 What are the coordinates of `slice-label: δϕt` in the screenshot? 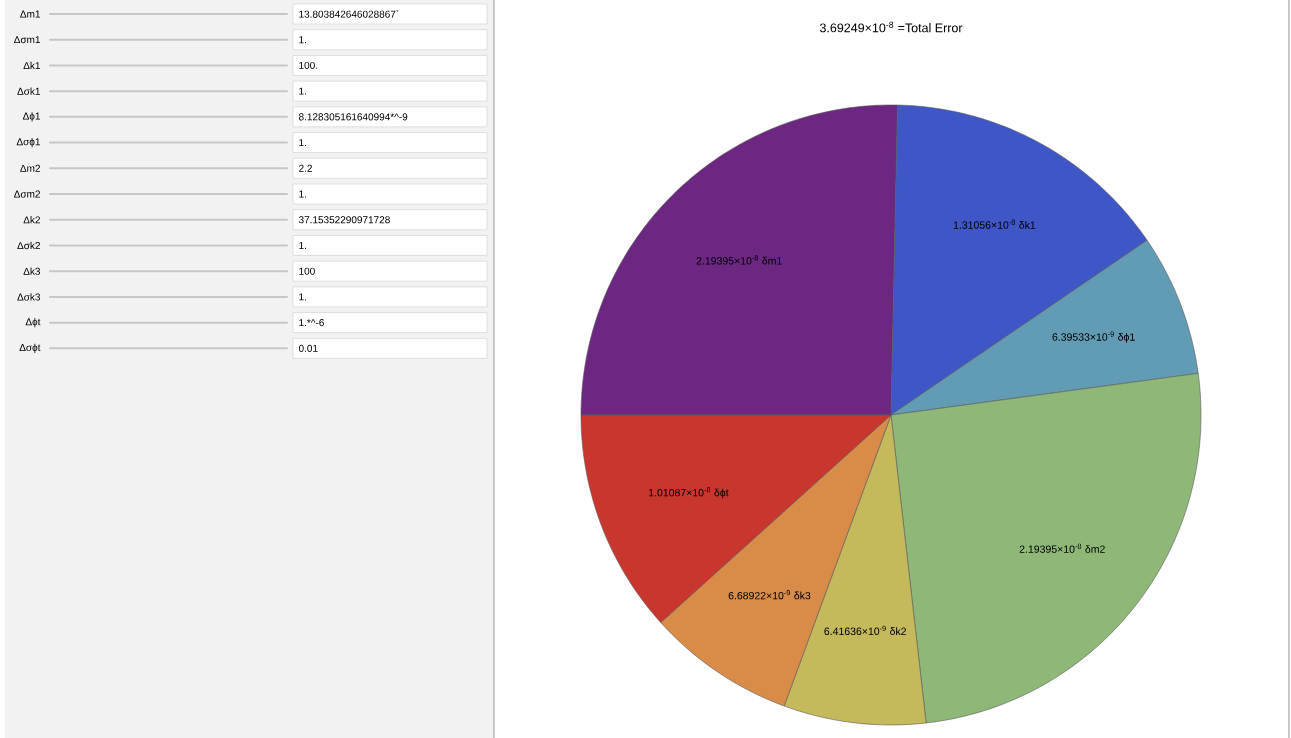 It's located at (721, 493).